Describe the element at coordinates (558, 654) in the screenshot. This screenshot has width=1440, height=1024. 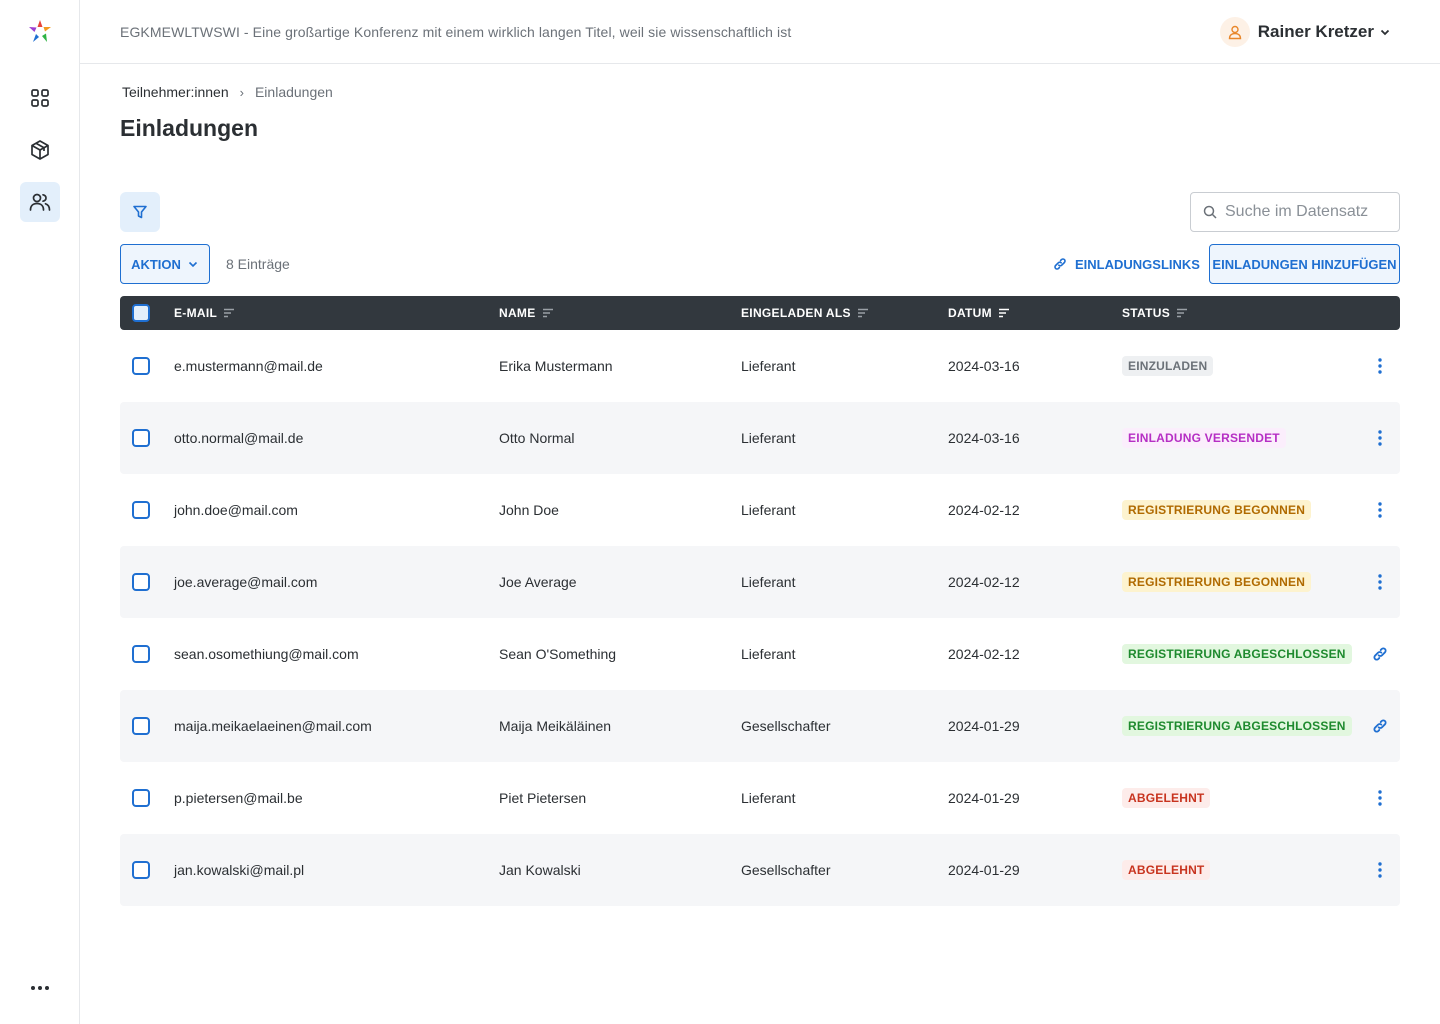
I see `cell-name: Sean O'Something` at that location.